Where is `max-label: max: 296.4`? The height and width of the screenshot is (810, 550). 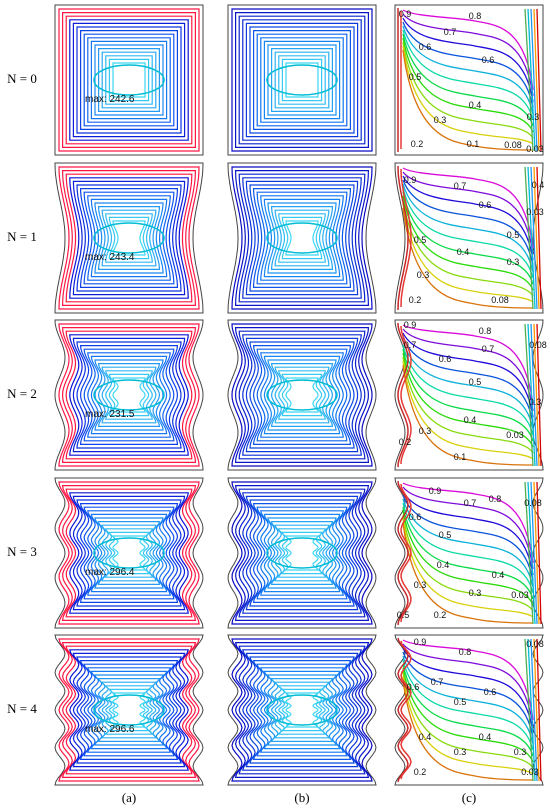
max-label: max: 296.4 is located at coordinates (110, 572).